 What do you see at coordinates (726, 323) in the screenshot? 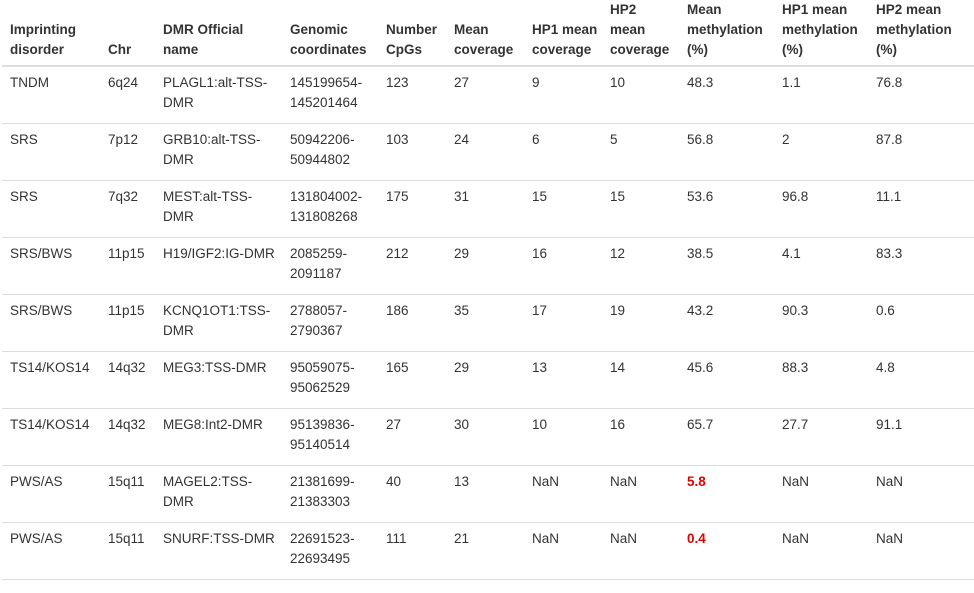
I see `table-cell: 43.2` at bounding box center [726, 323].